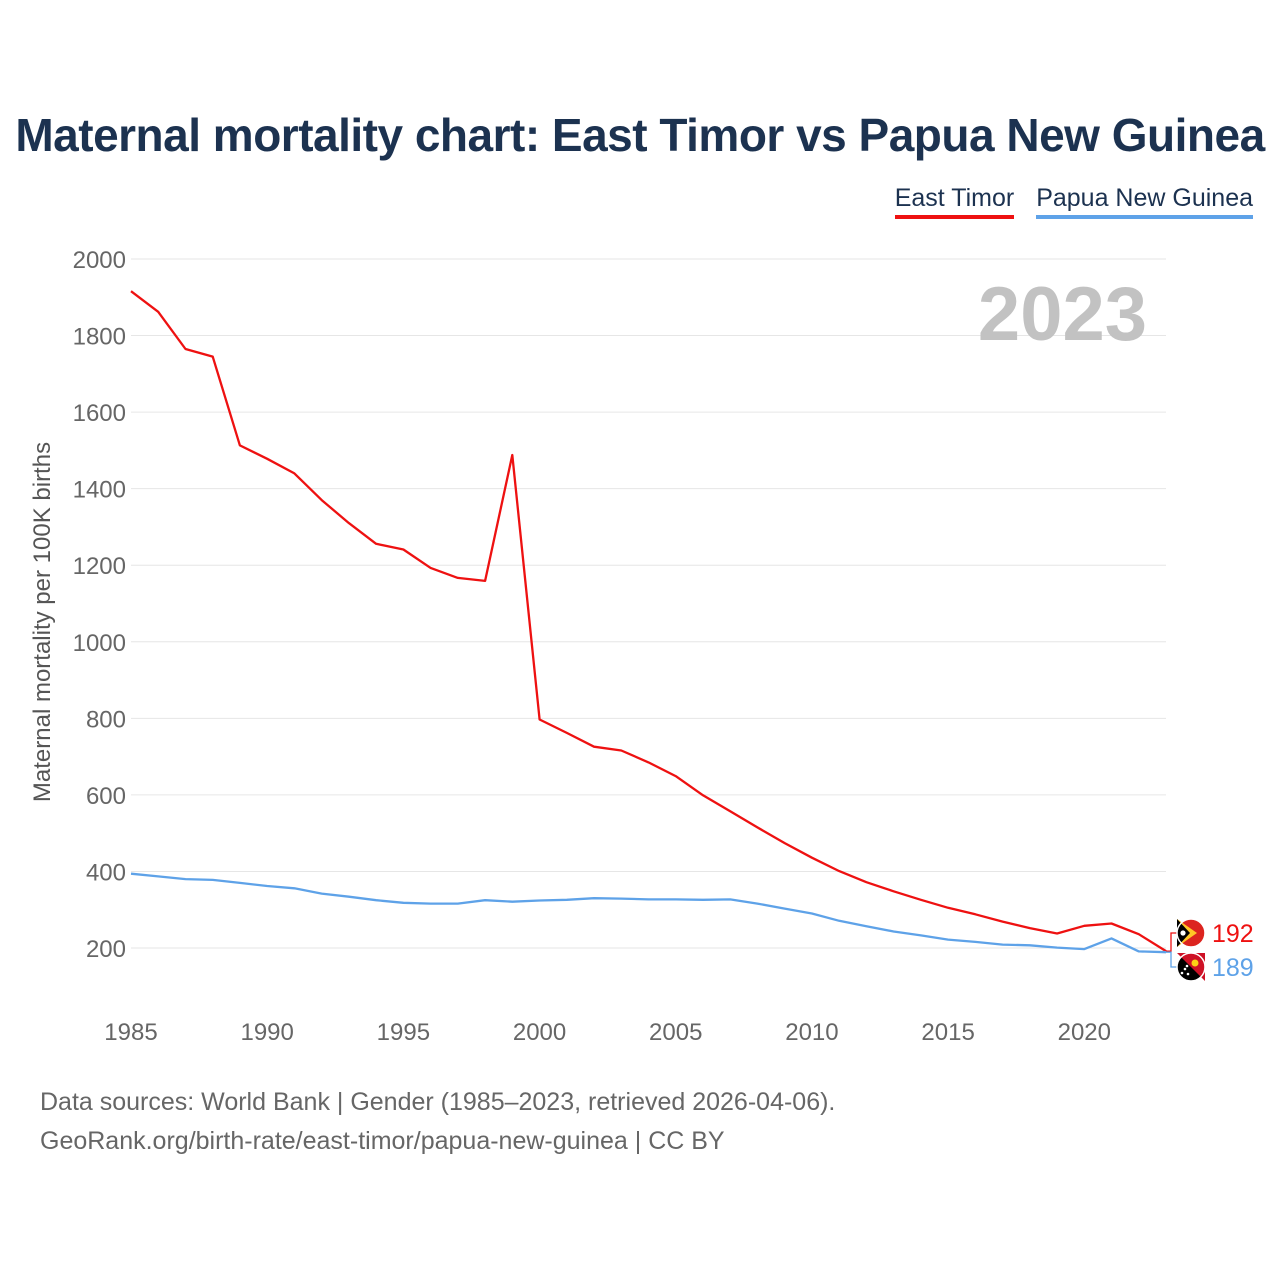  Describe the element at coordinates (99, 605) in the screenshot. I see `y-axis-ticks: 200 400 600 800 1000 1200 1400 1600 1800 2000` at that location.